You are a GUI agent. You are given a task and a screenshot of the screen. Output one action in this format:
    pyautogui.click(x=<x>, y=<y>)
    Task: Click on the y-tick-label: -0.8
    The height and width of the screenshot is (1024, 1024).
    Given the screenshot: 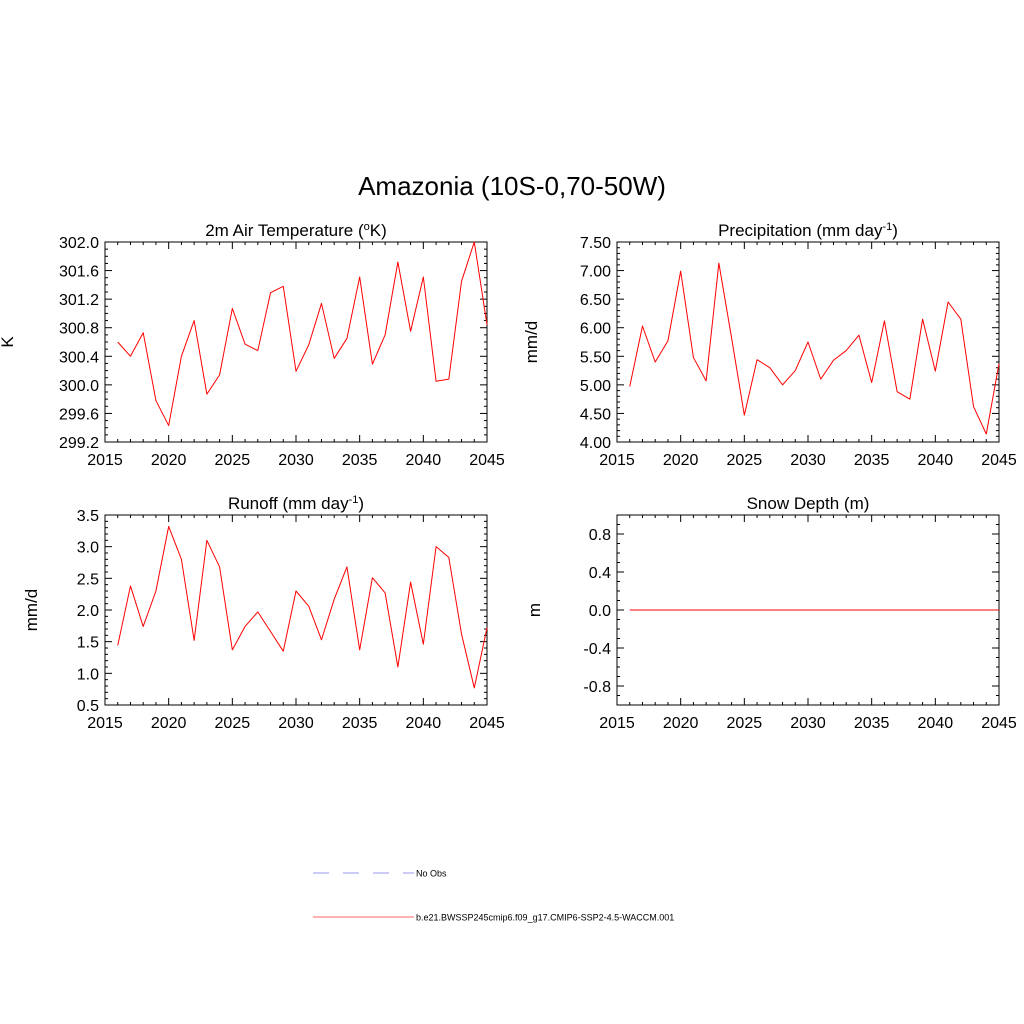 What is the action you would take?
    pyautogui.click(x=597, y=687)
    